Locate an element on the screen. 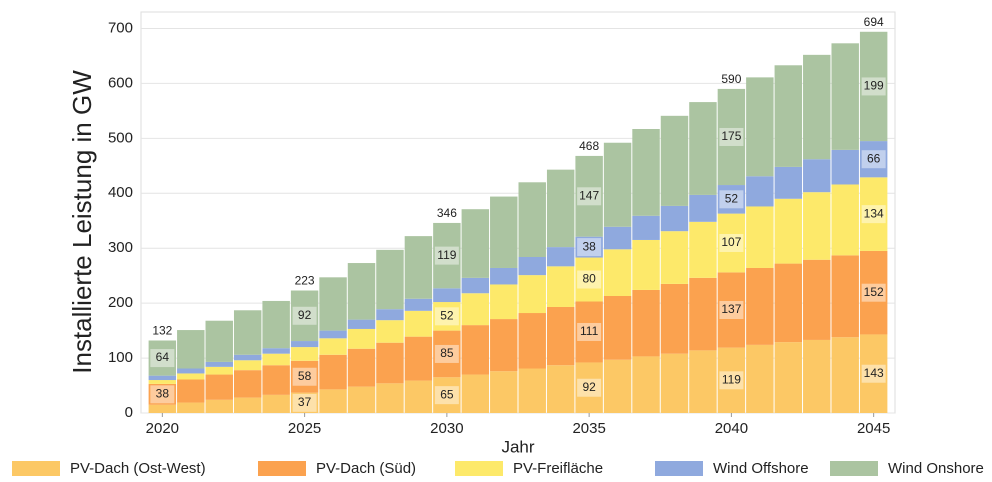 The width and height of the screenshot is (992, 482). value-label: 92 is located at coordinates (589, 387).